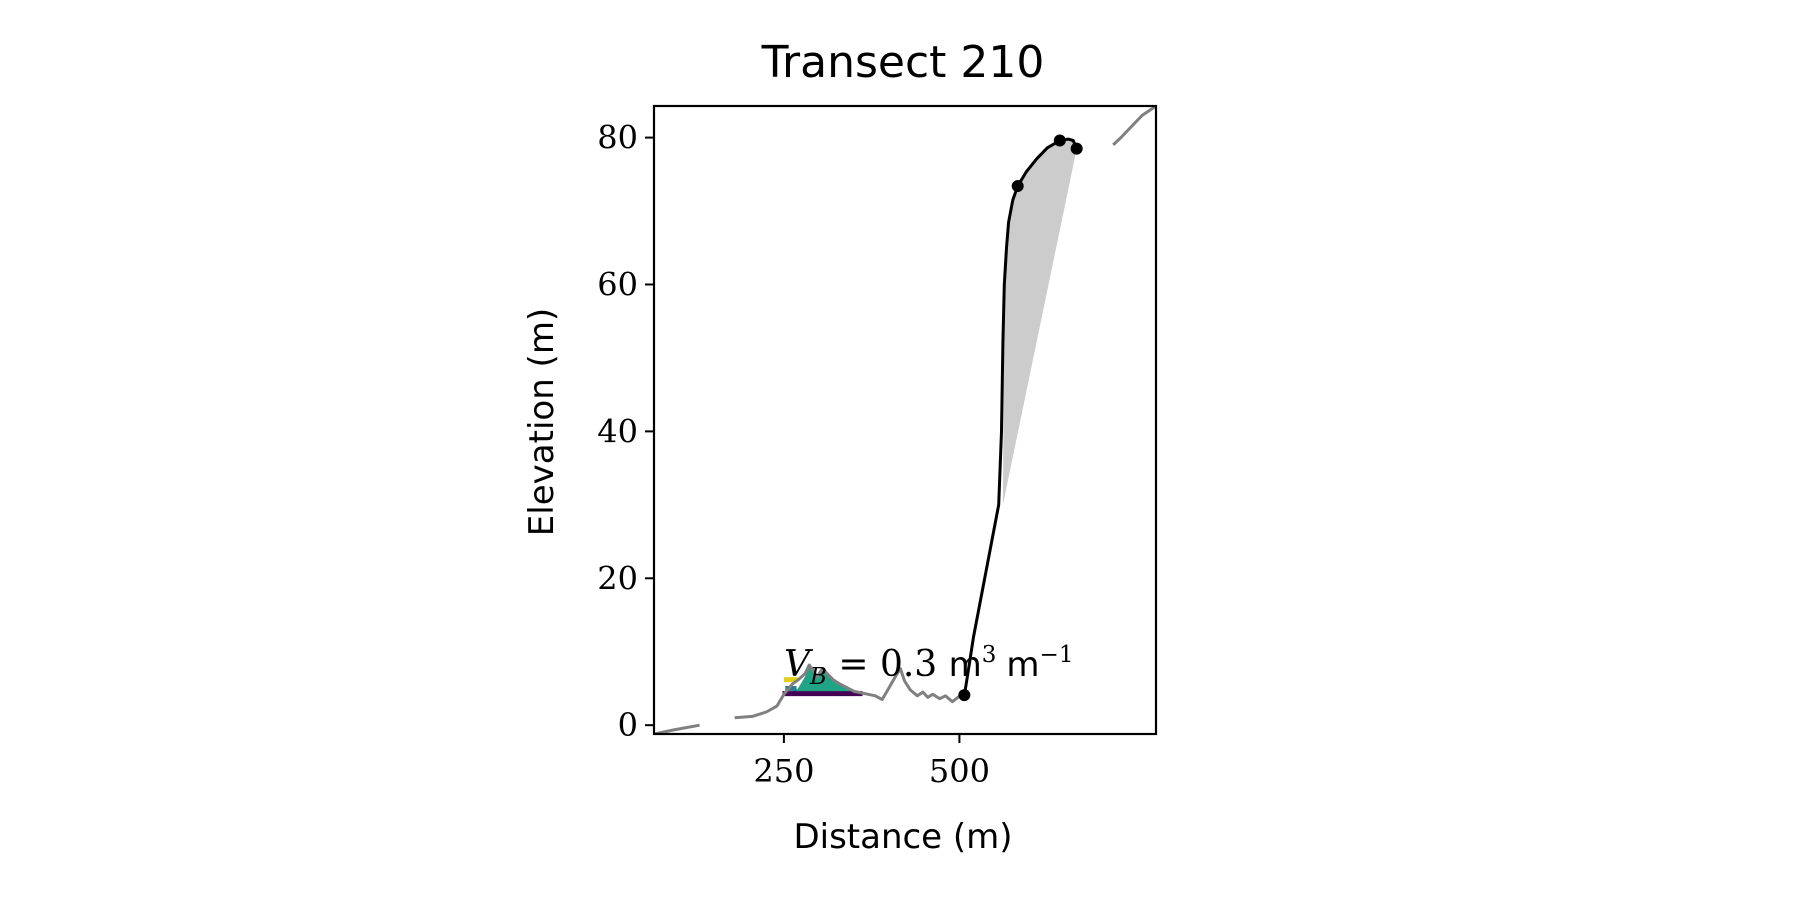 This screenshot has width=1800, height=900. What do you see at coordinates (799, 664) in the screenshot?
I see `annotation-v: V` at bounding box center [799, 664].